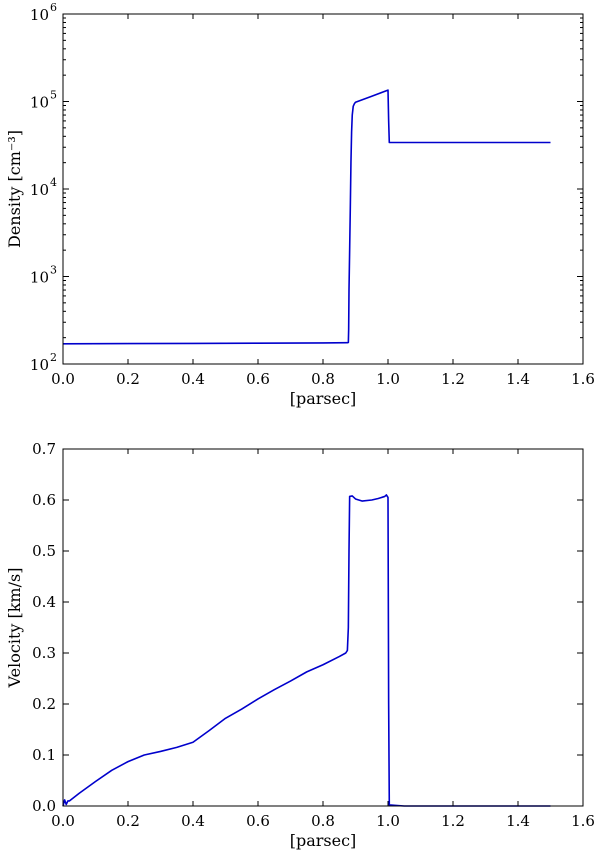 This screenshot has height=853, width=600. Describe the element at coordinates (44, 704) in the screenshot. I see `velocity-y-tick-label: 0.2` at that location.